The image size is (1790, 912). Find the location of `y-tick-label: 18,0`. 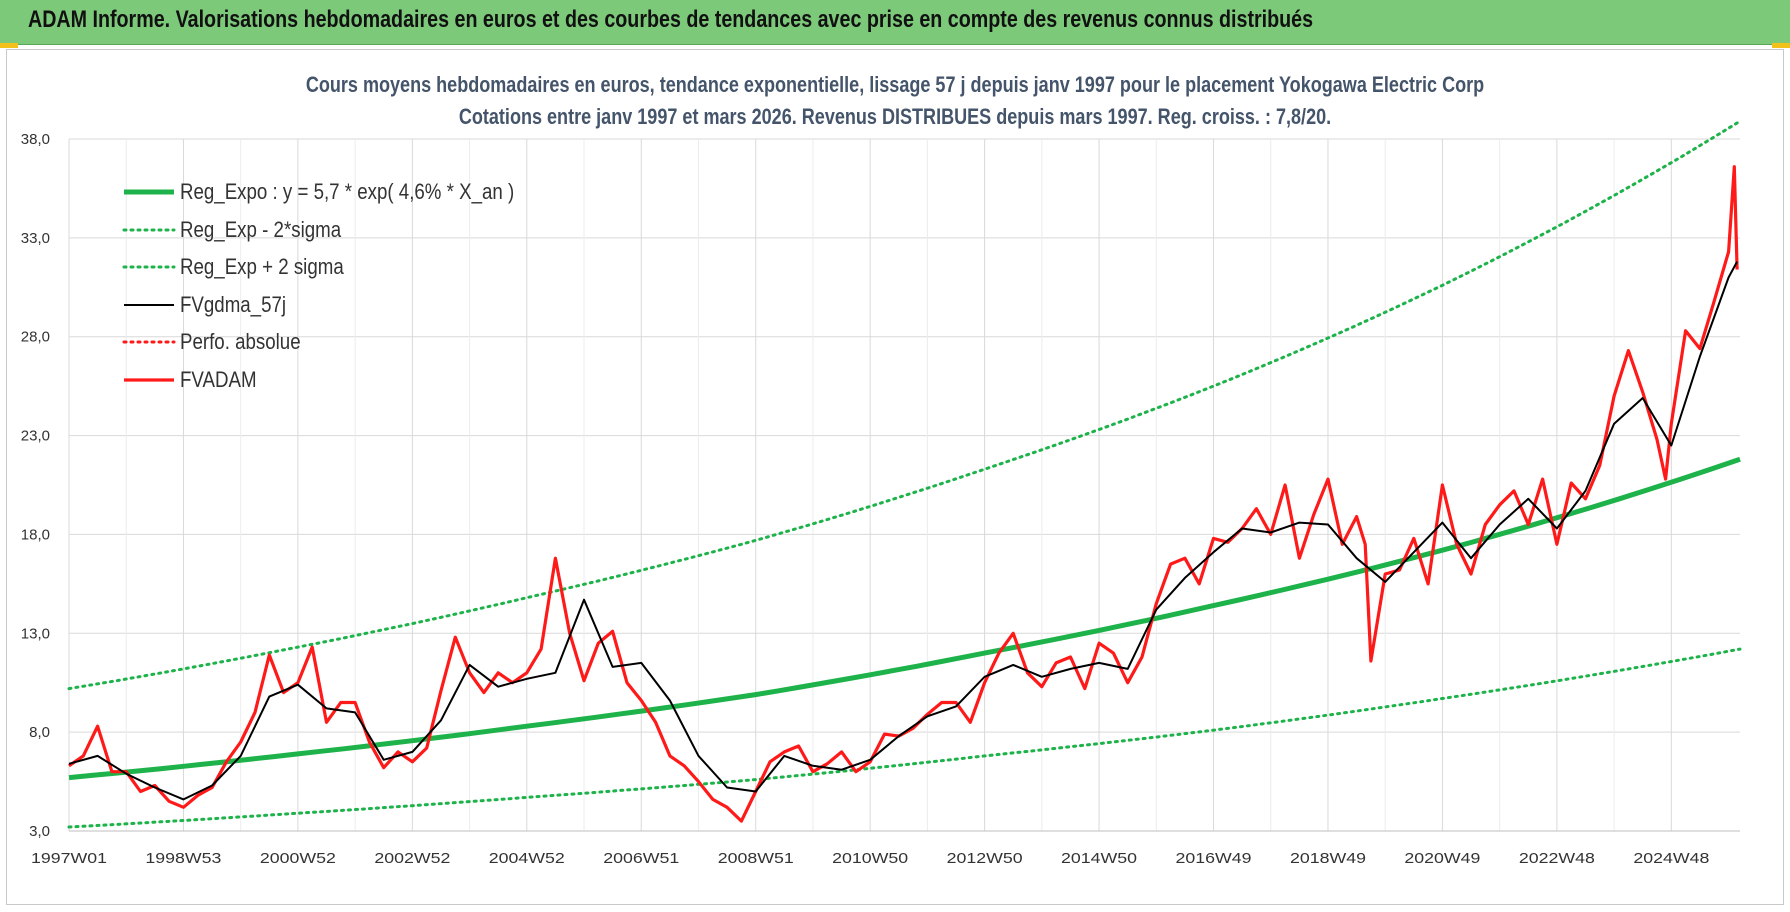

y-tick-label: 18,0 is located at coordinates (35, 534).